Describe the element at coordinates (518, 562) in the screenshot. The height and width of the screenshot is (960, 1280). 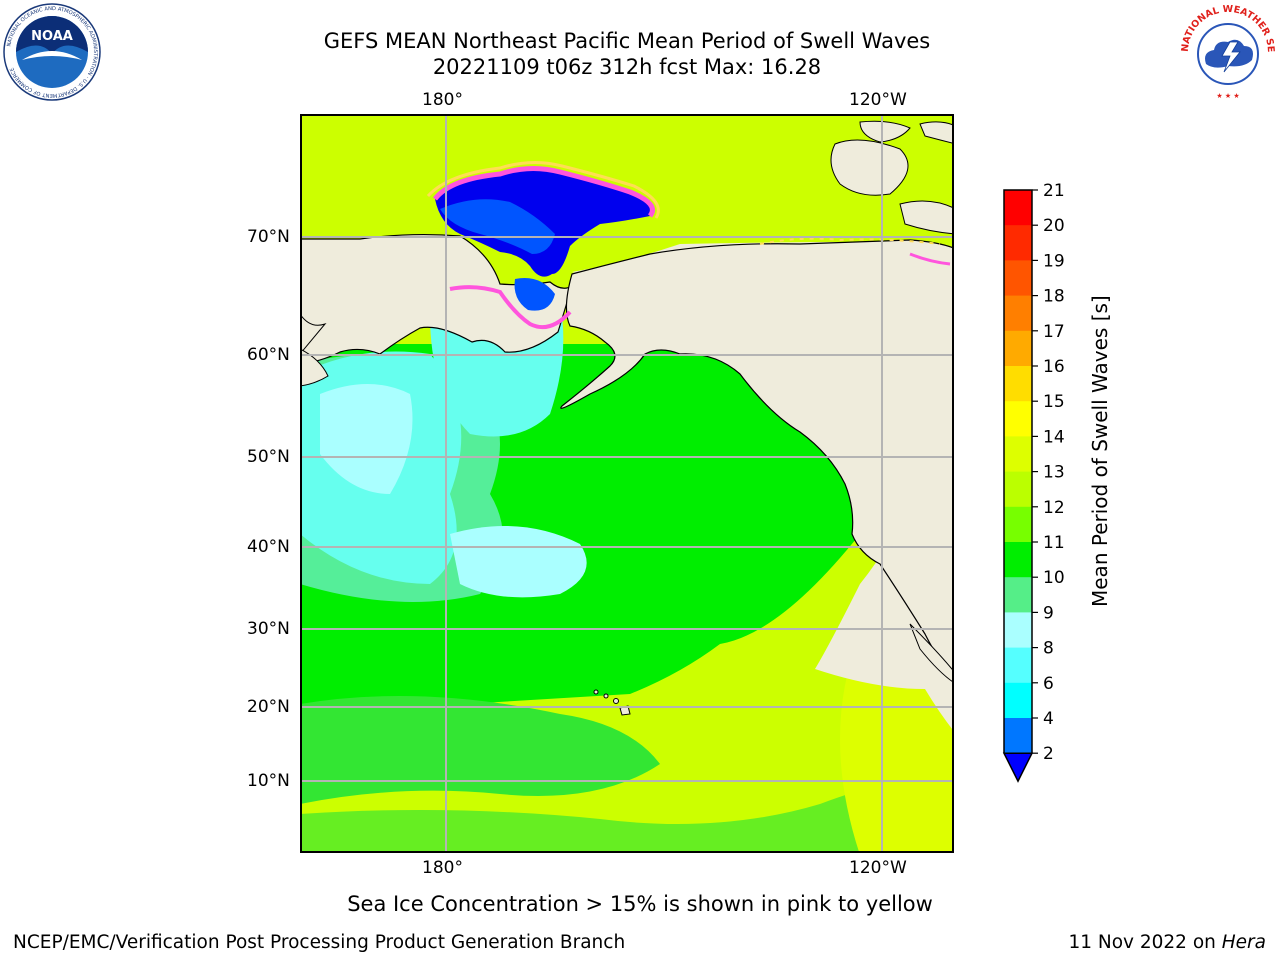
I see `swell-region-central` at that location.